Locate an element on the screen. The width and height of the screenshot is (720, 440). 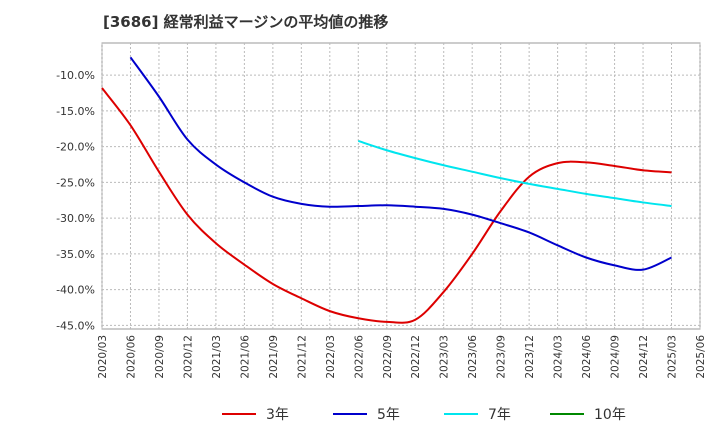
x-tick-label: 2021/03 is located at coordinates (217, 357).